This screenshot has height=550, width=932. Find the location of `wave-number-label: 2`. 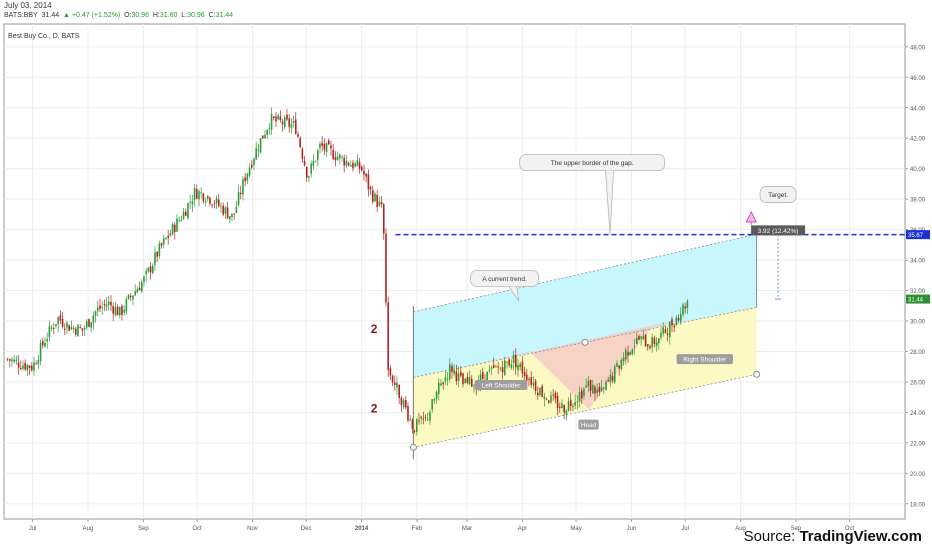

wave-number-label: 2 is located at coordinates (374, 329).